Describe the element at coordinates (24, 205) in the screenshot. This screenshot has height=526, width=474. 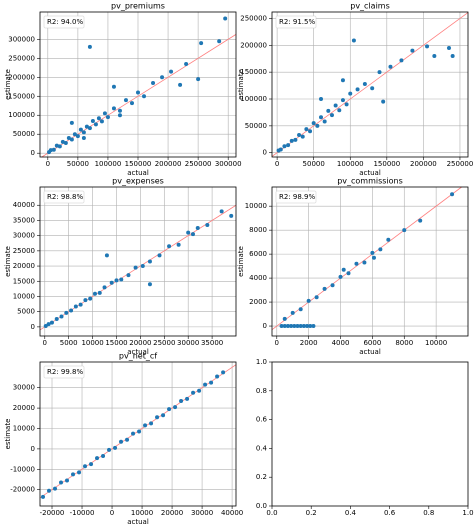
I see `y-tick-label: 40000` at that location.